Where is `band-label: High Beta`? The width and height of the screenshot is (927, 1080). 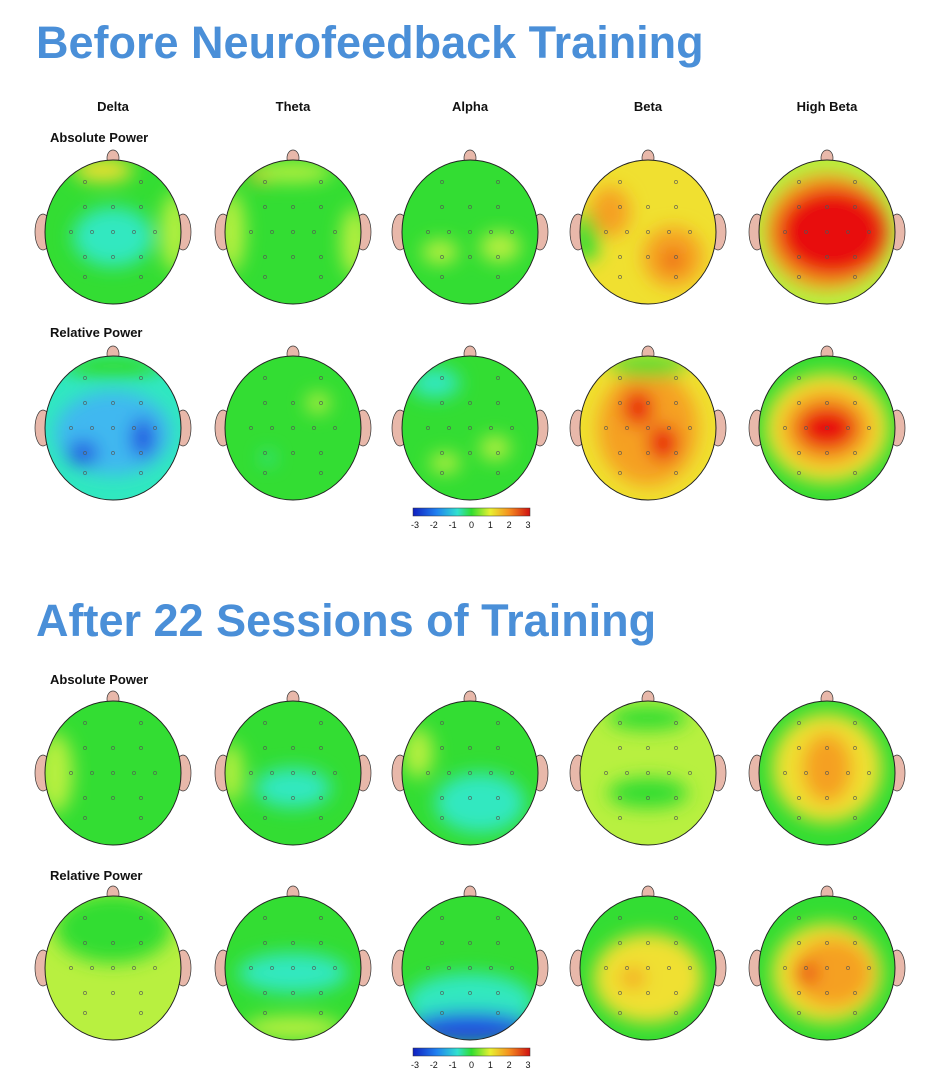
band-label: High Beta is located at coordinates (827, 106).